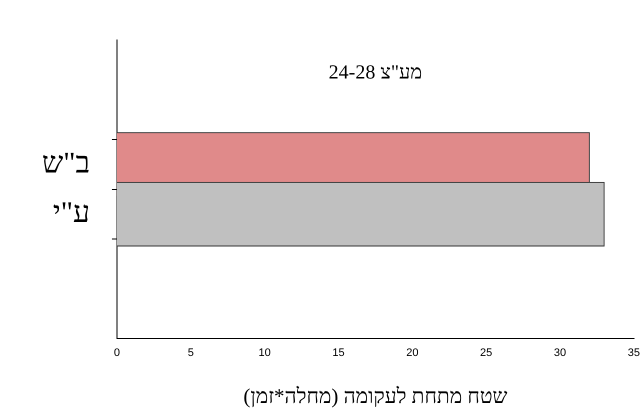  What do you see at coordinates (375, 396) in the screenshot?
I see `x-axis-title: שטח מתחת לעקומה (מחלה*זמן)` at bounding box center [375, 396].